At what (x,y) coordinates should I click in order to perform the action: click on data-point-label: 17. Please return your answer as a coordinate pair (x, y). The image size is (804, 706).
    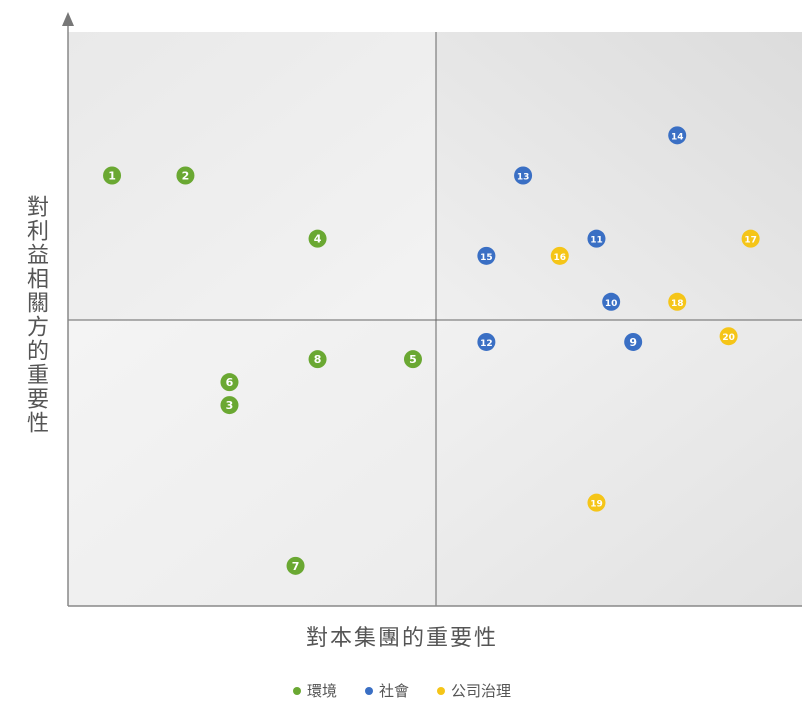
    Looking at the image, I should click on (750, 241).